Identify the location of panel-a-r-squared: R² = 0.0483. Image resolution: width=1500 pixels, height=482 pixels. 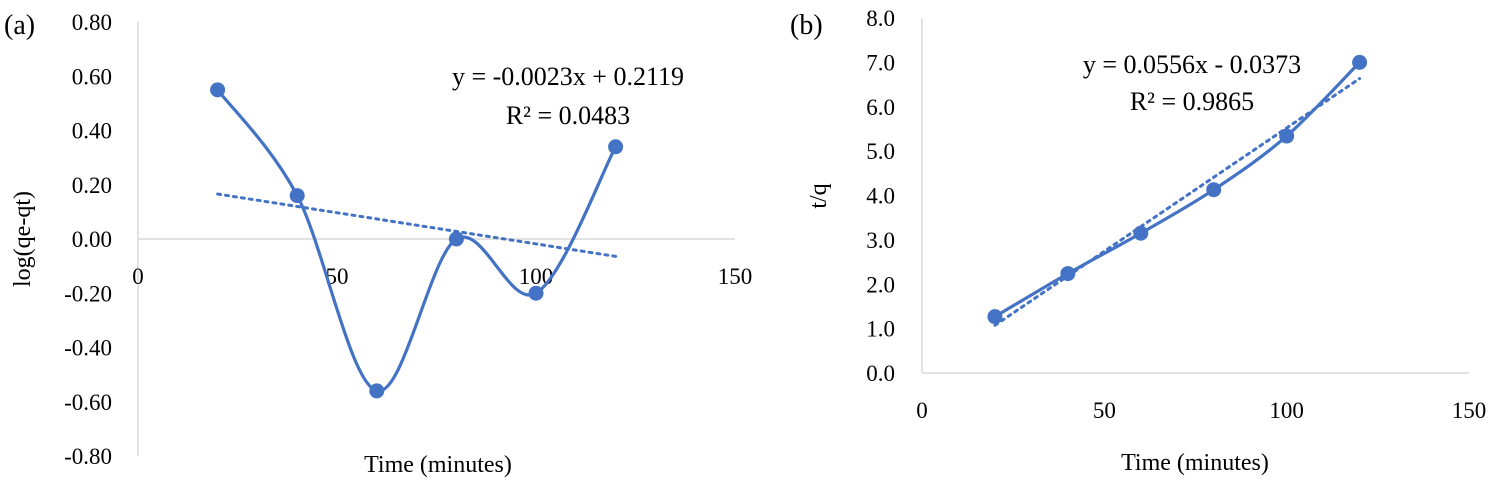
(568, 115).